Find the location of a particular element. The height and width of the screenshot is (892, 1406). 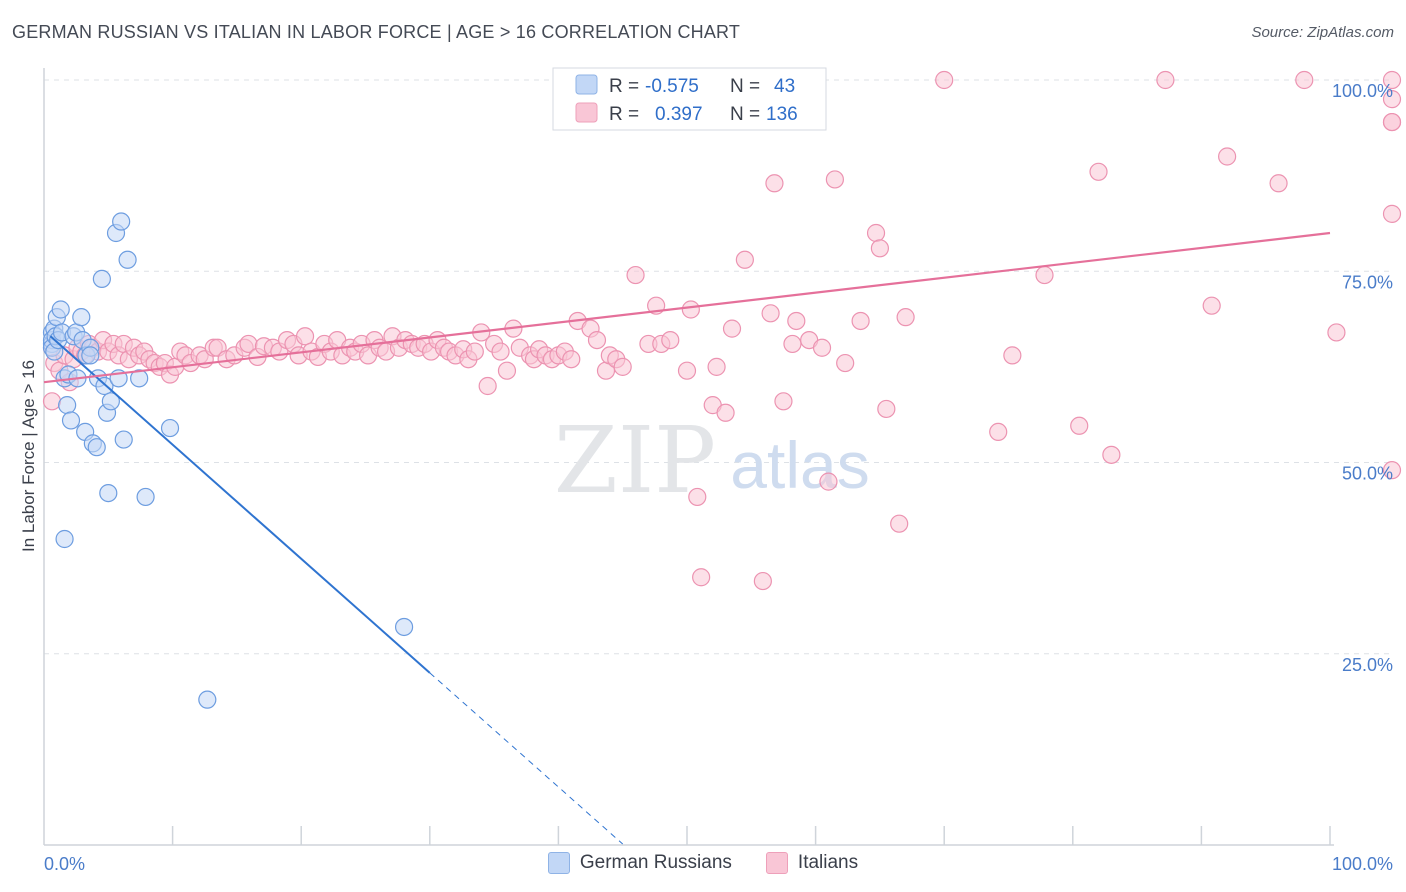

legend-n-label-pink: N = is located at coordinates (745, 114).